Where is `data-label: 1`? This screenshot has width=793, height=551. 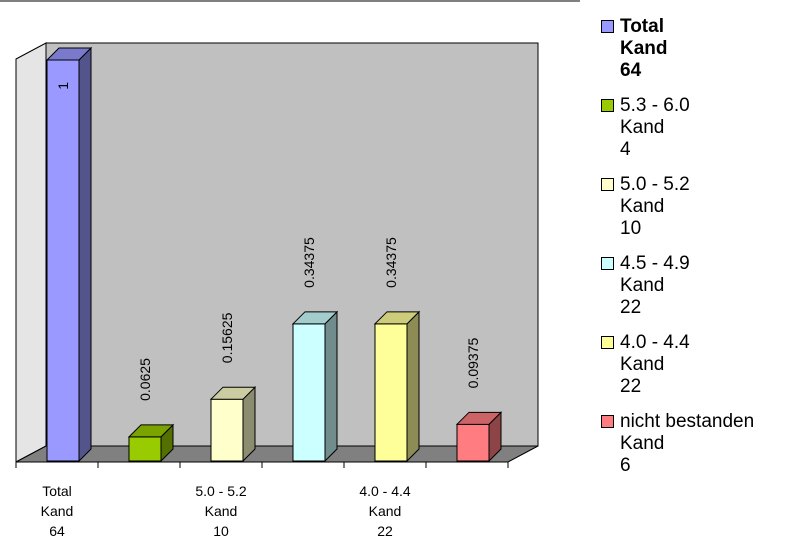
data-label: 1 is located at coordinates (63, 86).